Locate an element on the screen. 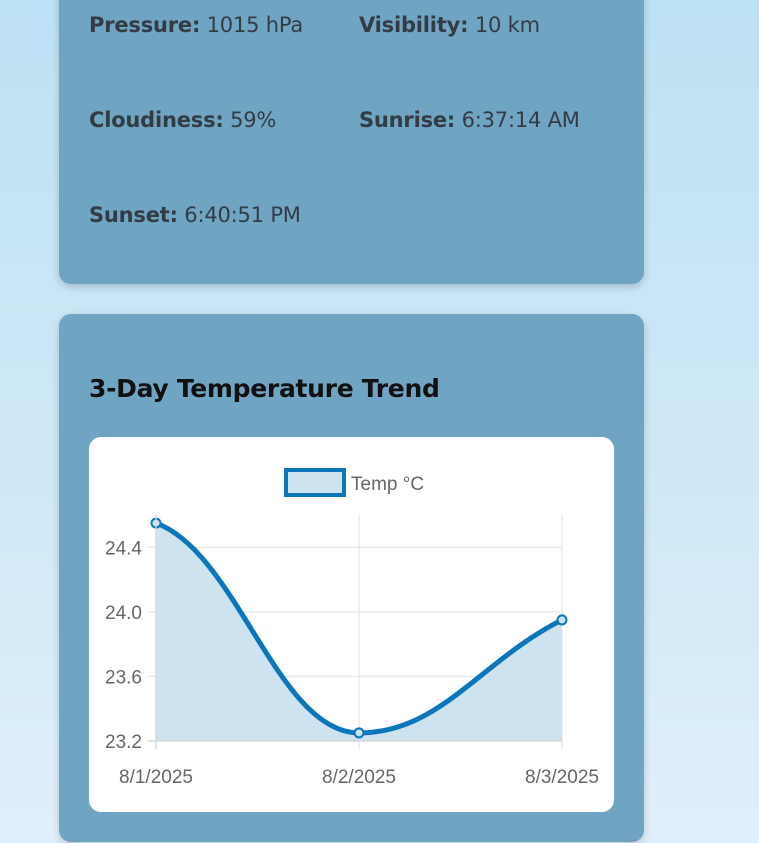 The width and height of the screenshot is (759, 843). legend-swatch-temp is located at coordinates (315, 482).